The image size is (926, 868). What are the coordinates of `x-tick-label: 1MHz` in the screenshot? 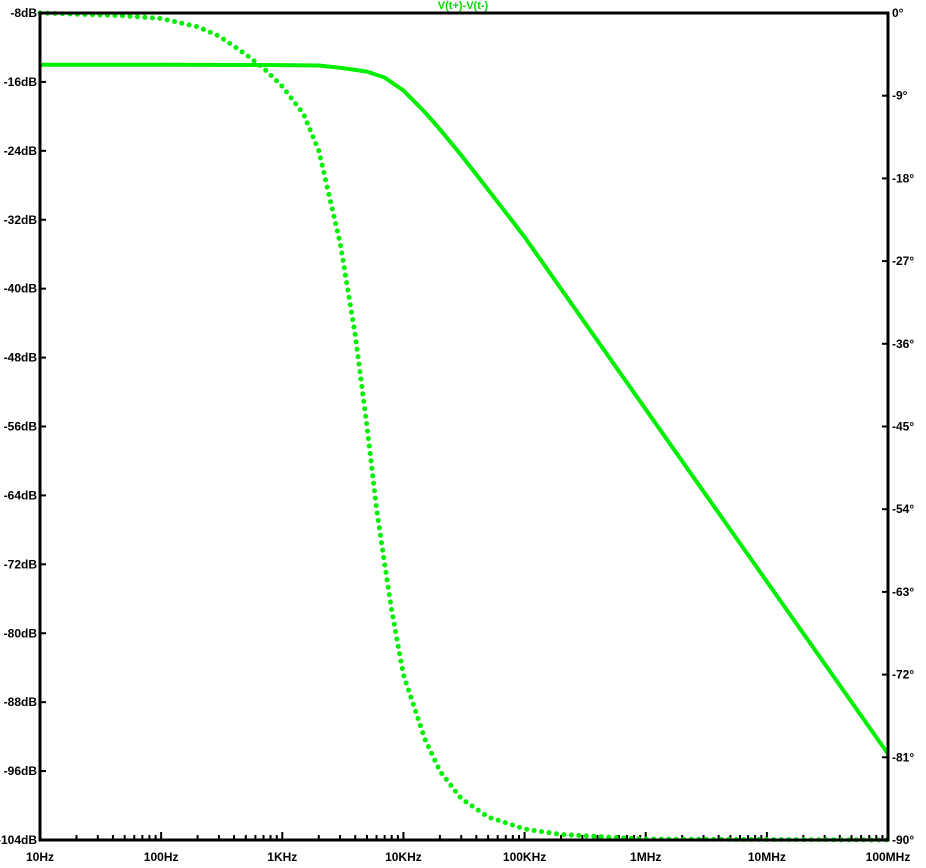 It's located at (645, 857).